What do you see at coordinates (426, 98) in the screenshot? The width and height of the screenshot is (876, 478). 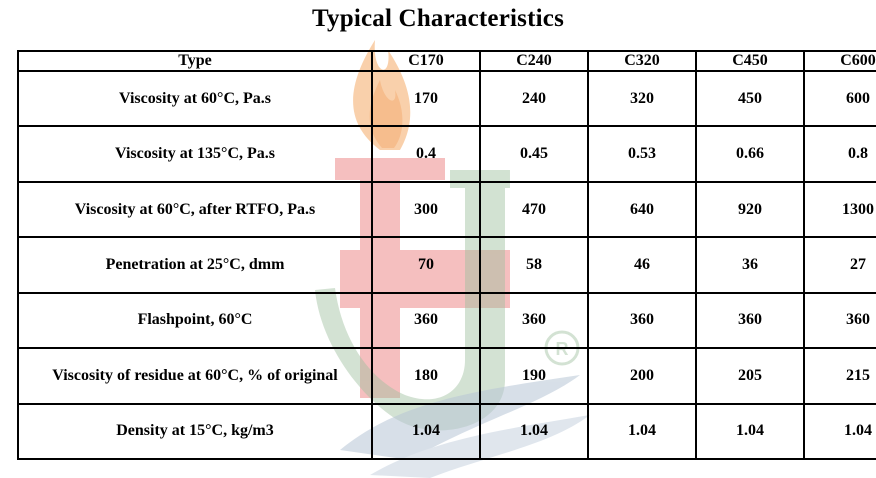 I see `table-cell: 170` at bounding box center [426, 98].